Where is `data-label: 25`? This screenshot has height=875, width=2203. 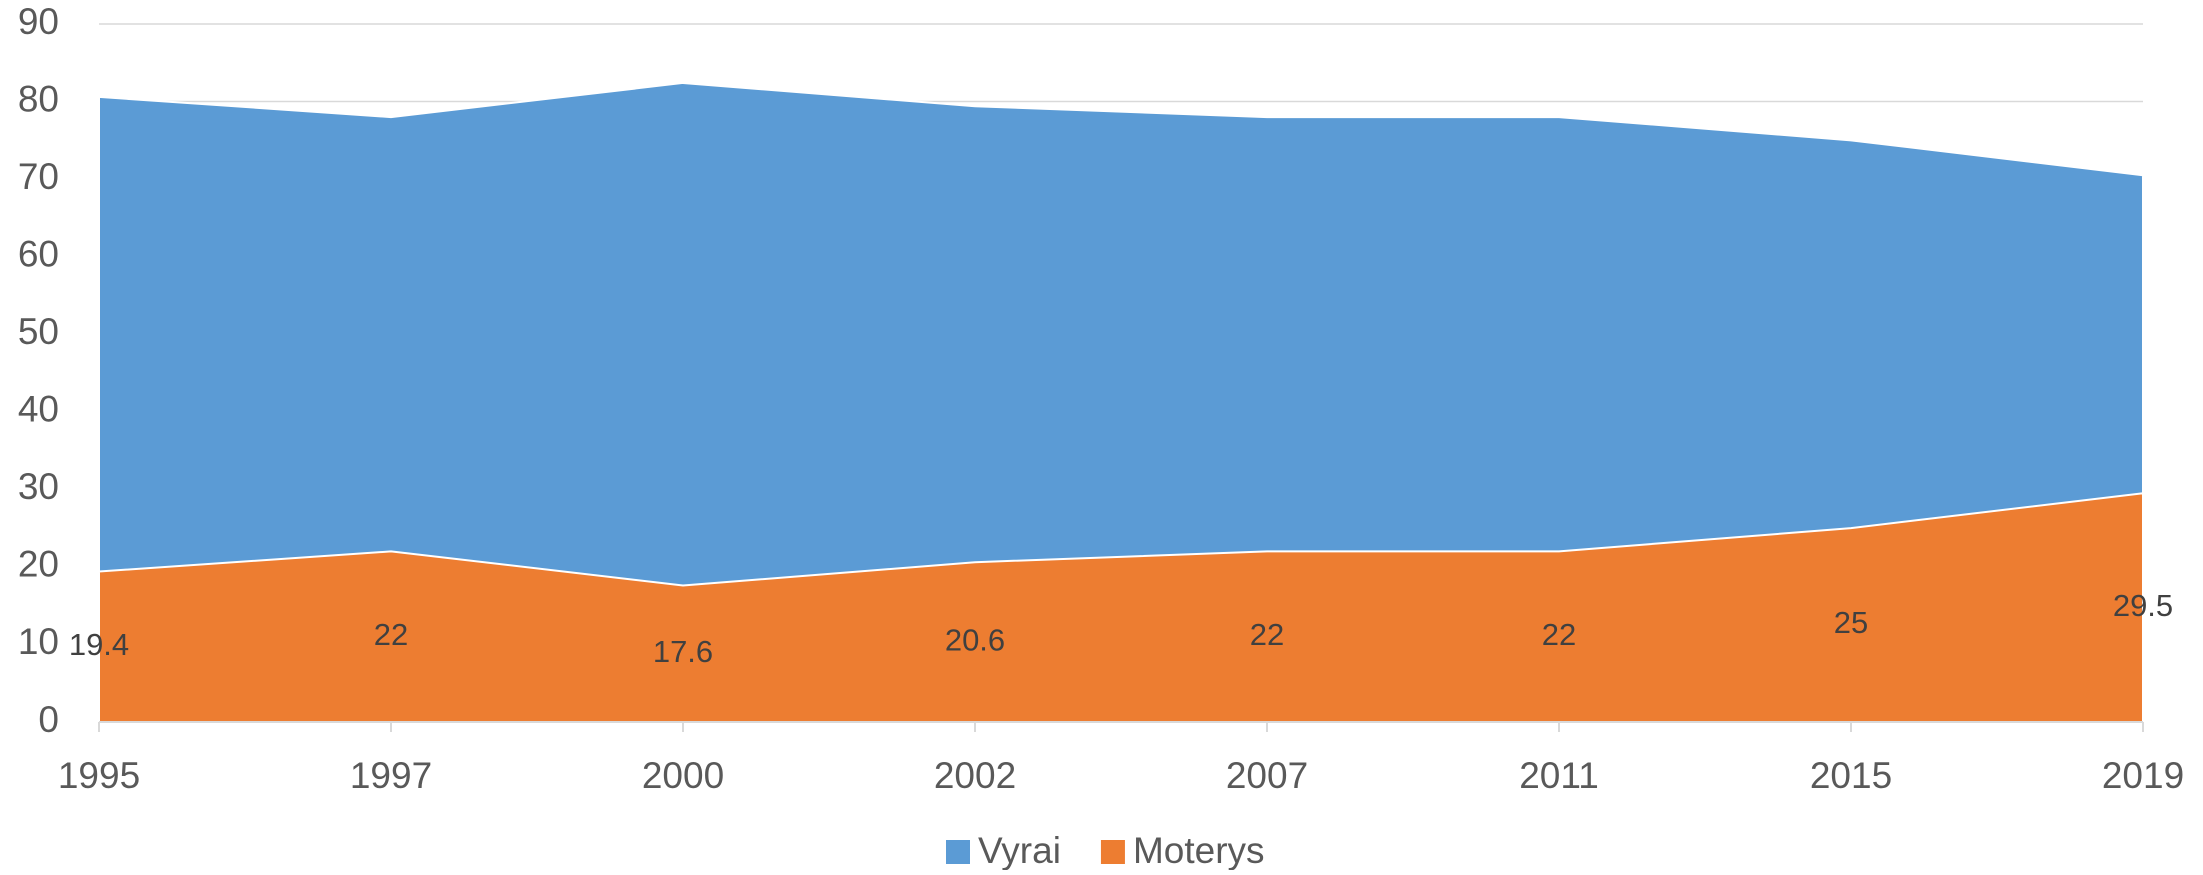
data-label: 25 is located at coordinates (1851, 622).